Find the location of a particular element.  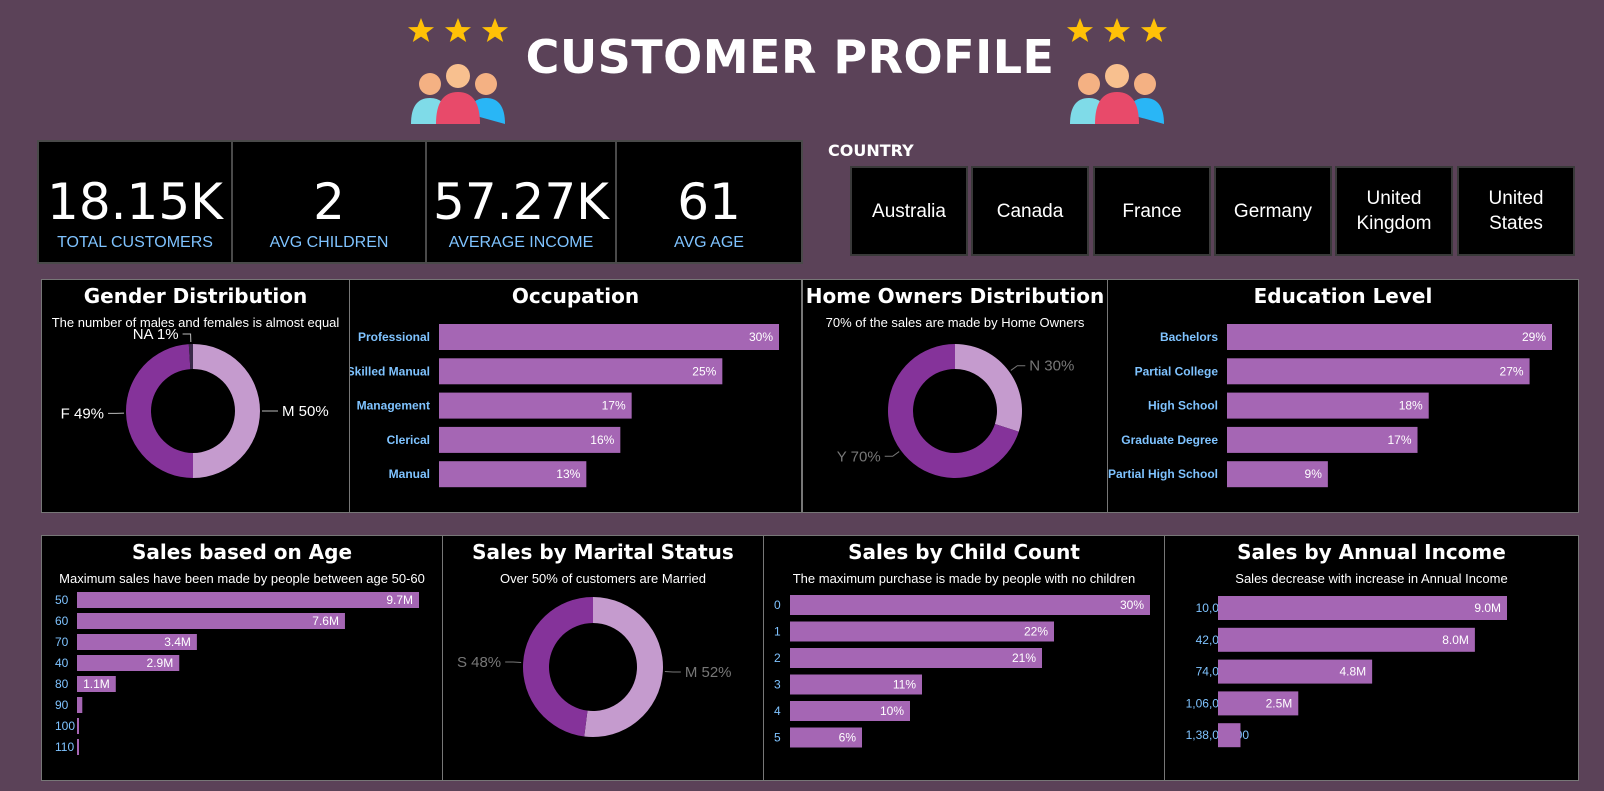

data-label-10-000-00: 9.0M is located at coordinates (1487, 608).